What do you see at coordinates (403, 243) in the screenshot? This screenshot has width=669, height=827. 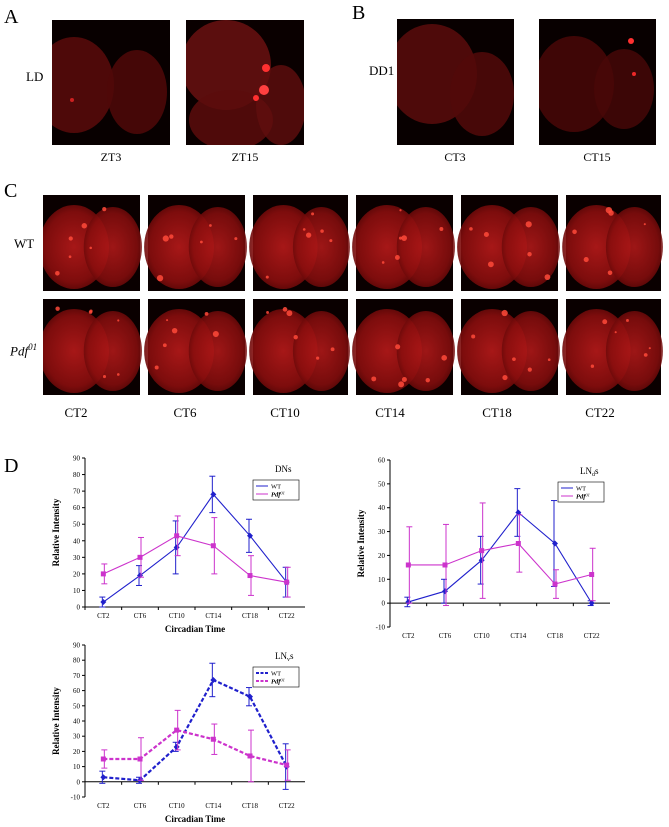 I see `micrograph-wt-ct14` at bounding box center [403, 243].